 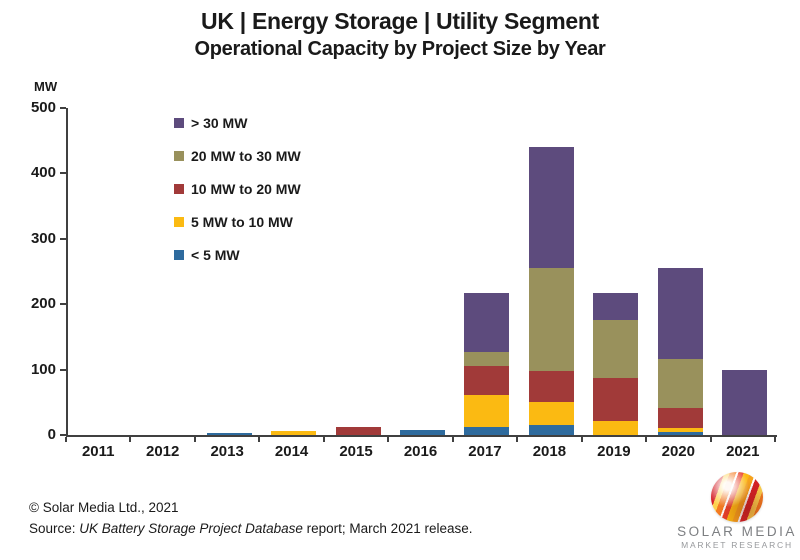 I want to click on source-suffix: report; March 2021 release., so click(x=387, y=528).